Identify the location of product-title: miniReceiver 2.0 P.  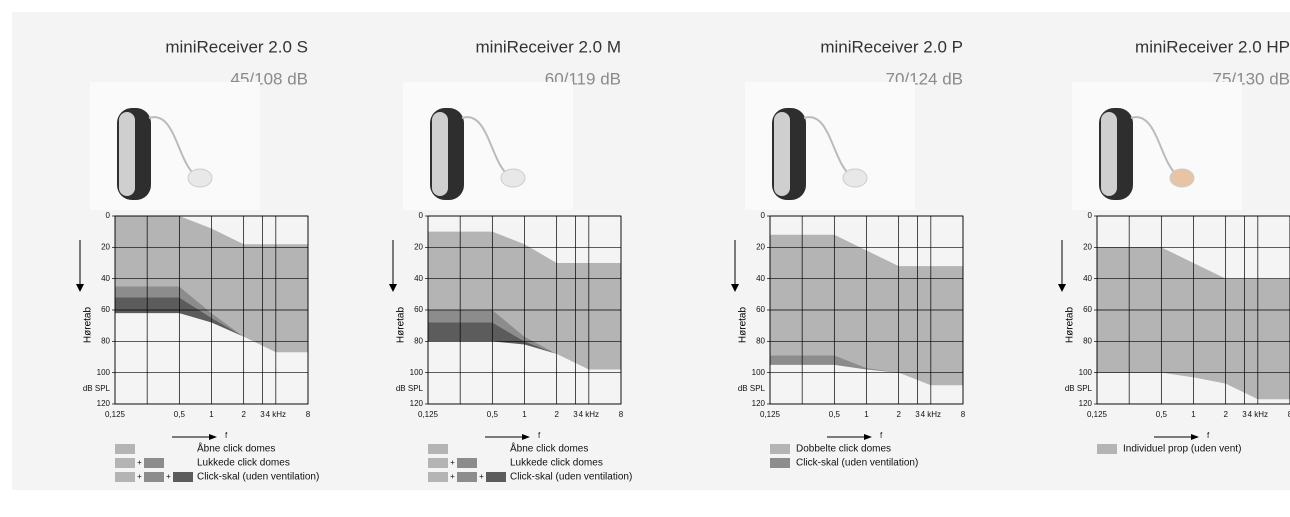
(891, 46).